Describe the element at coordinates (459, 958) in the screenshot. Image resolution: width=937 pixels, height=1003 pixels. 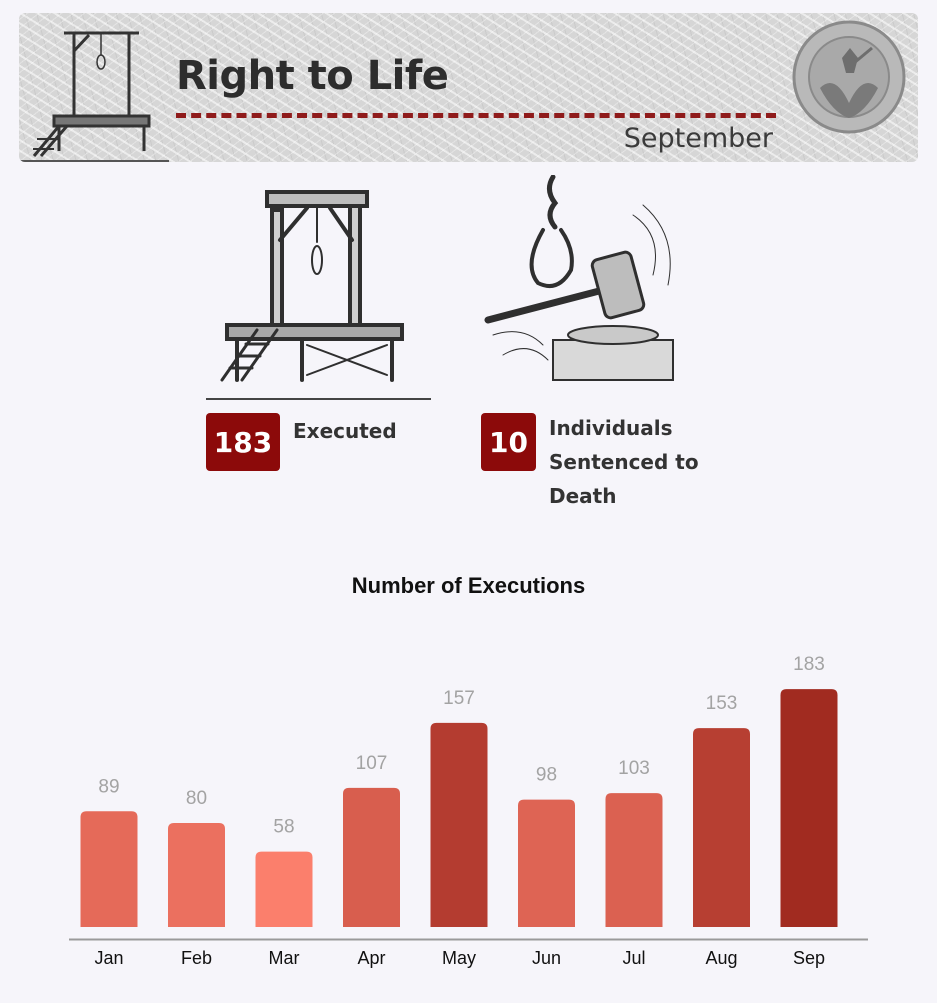
I see `x-tick-label-may: May` at that location.